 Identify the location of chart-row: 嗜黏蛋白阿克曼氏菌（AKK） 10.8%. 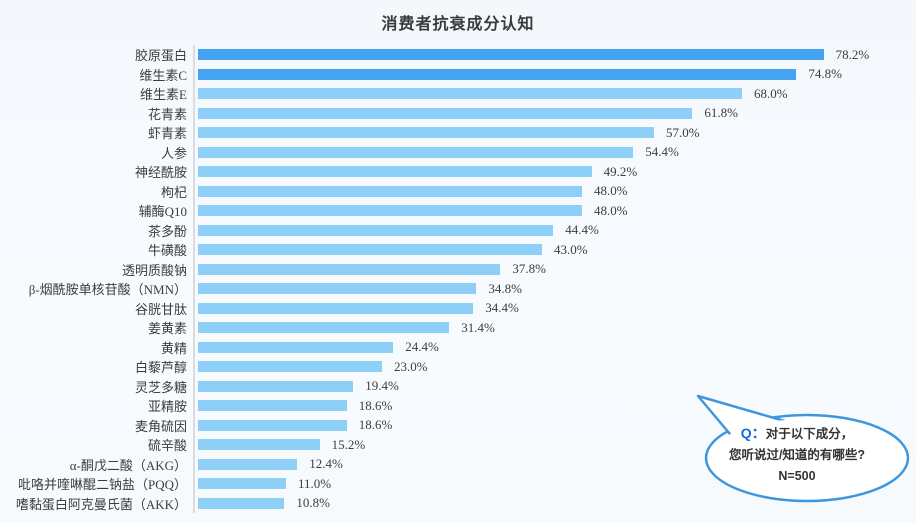
(458, 503).